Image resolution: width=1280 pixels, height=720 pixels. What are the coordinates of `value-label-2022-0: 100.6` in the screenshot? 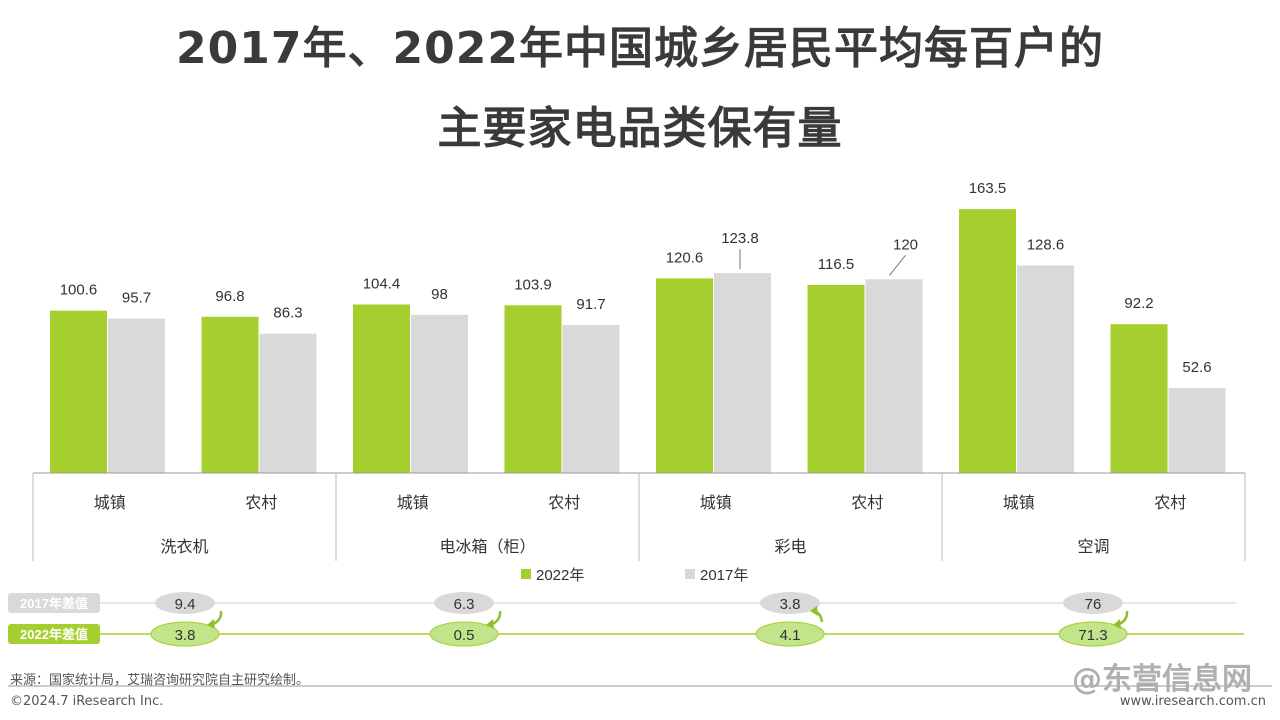 It's located at (79, 290).